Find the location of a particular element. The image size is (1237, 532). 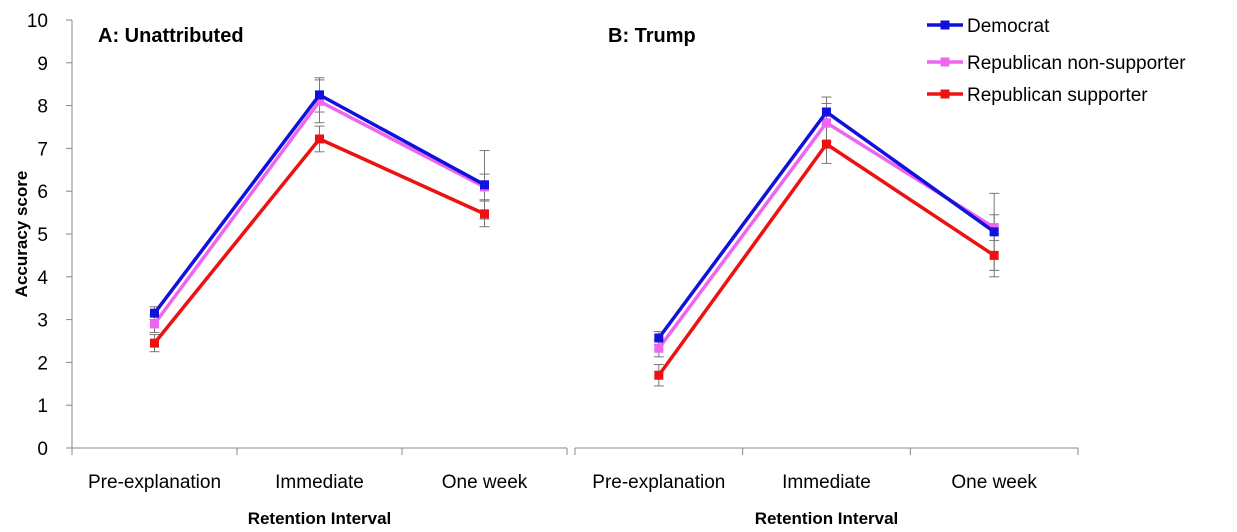

panel-title: B: Trump is located at coordinates (652, 36).